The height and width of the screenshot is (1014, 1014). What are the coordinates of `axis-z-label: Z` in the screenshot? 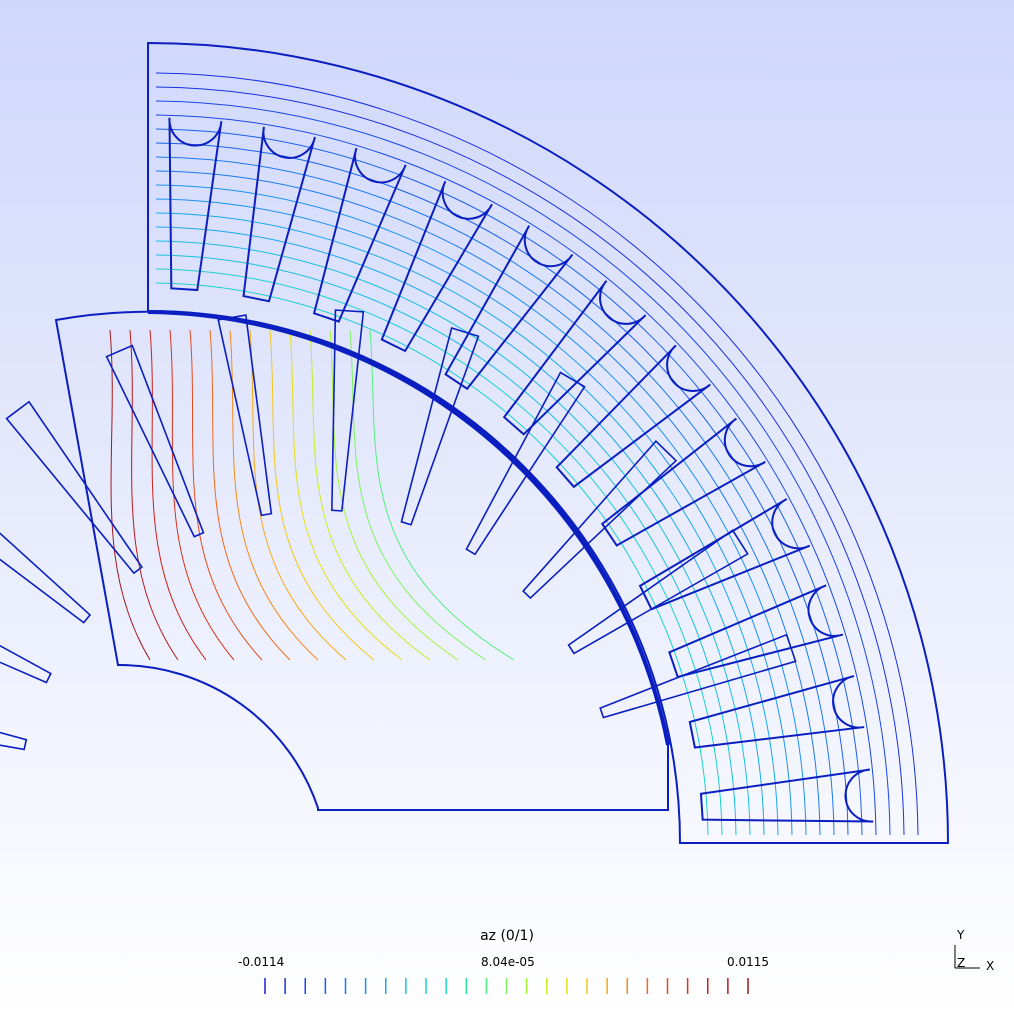 It's located at (961, 963).